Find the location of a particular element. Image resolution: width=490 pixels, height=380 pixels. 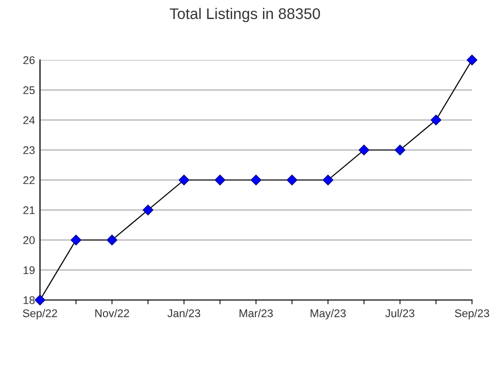

y-tick-label: 18 is located at coordinates (29, 300).